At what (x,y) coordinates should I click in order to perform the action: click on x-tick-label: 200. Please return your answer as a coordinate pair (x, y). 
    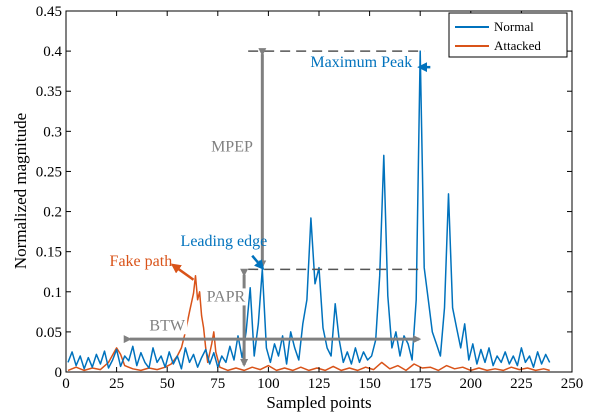
    Looking at the image, I should click on (471, 384).